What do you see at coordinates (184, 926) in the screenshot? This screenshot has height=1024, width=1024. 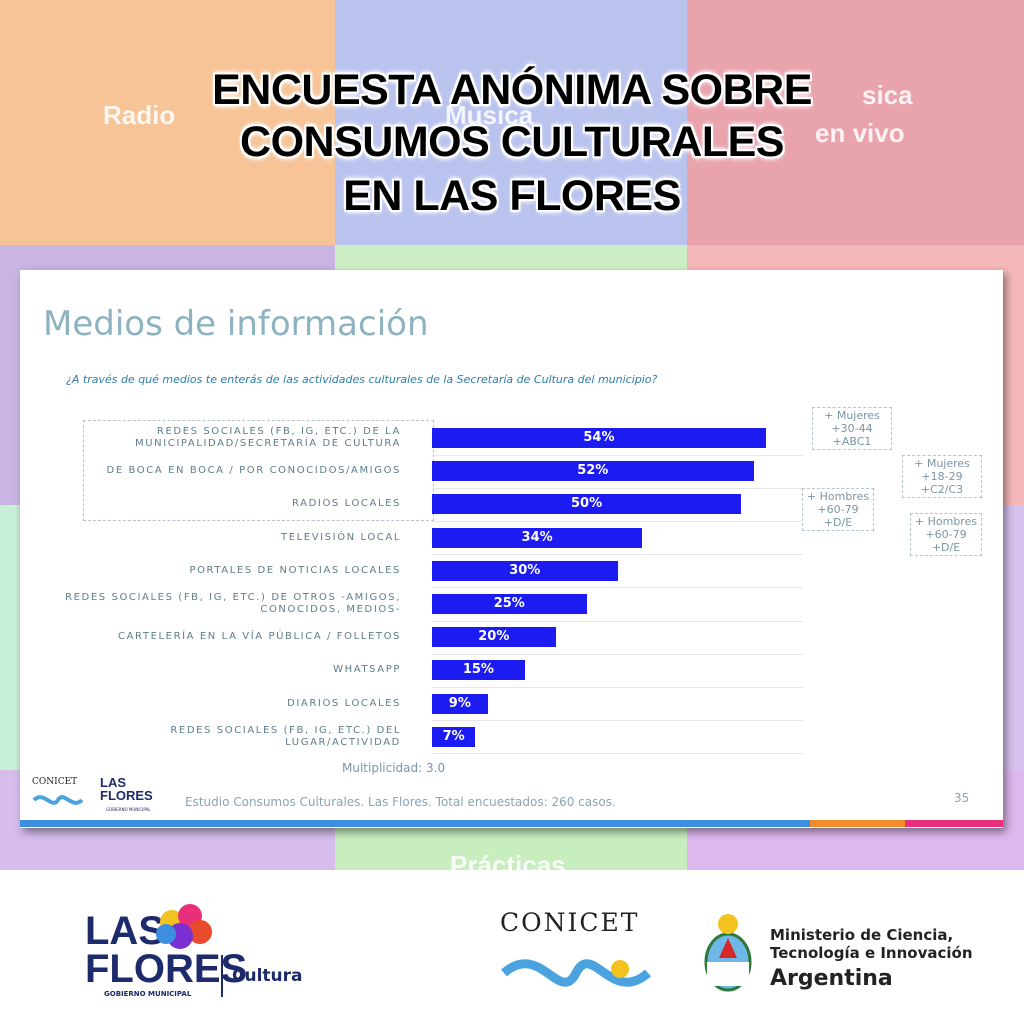 I see `flower-icon` at bounding box center [184, 926].